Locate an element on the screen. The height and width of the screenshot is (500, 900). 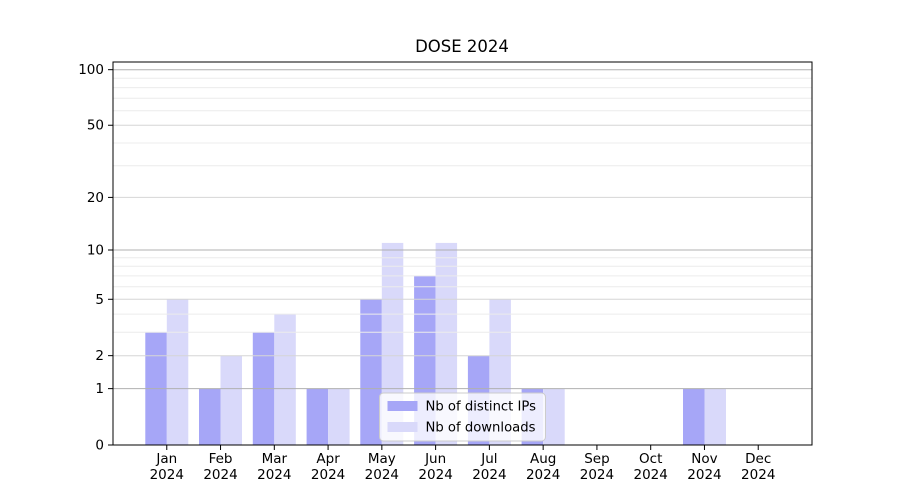
bar-distinct-ips-nov is located at coordinates (694, 416).